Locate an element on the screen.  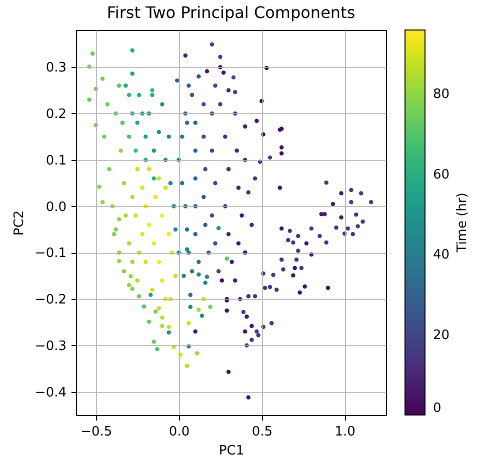
x-tick-label: 1.0 is located at coordinates (345, 432).